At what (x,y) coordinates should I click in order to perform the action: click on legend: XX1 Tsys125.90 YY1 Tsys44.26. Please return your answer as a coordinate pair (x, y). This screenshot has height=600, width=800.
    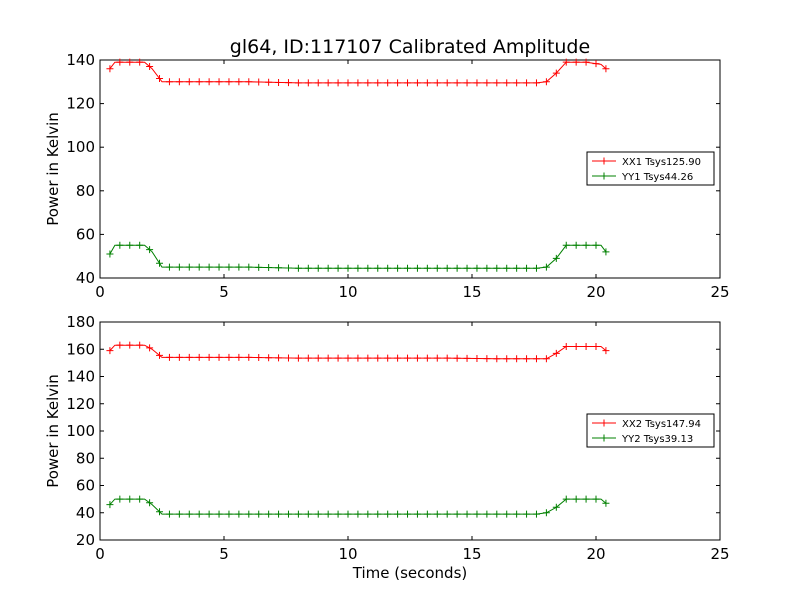
    Looking at the image, I should click on (650, 168).